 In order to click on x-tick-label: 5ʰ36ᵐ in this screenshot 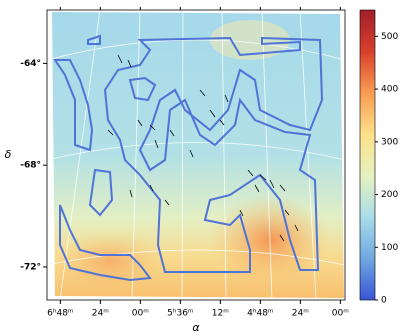, I will do `click(180, 314)`.